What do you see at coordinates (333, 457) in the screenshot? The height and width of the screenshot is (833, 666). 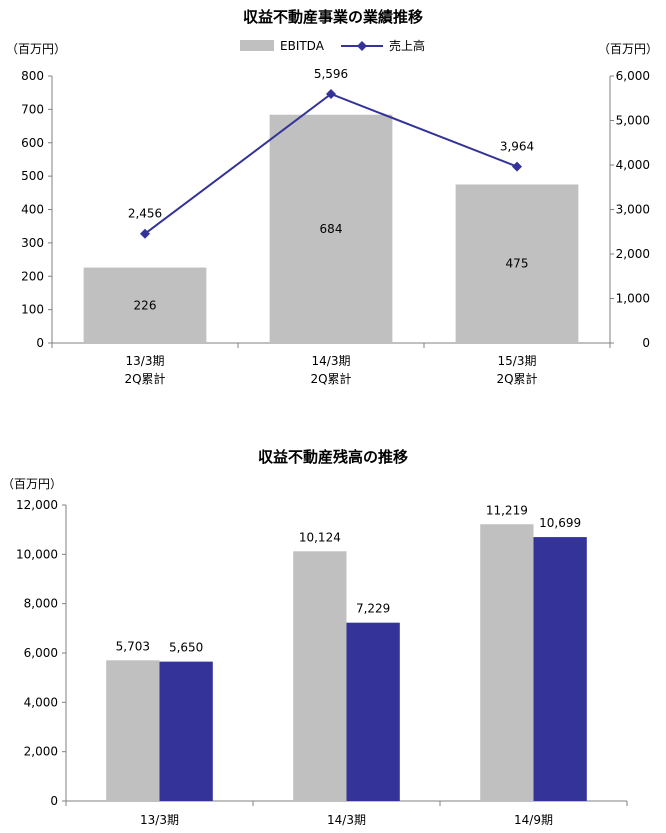 I see `chart2-title: 収益不動産残高の推移` at bounding box center [333, 457].